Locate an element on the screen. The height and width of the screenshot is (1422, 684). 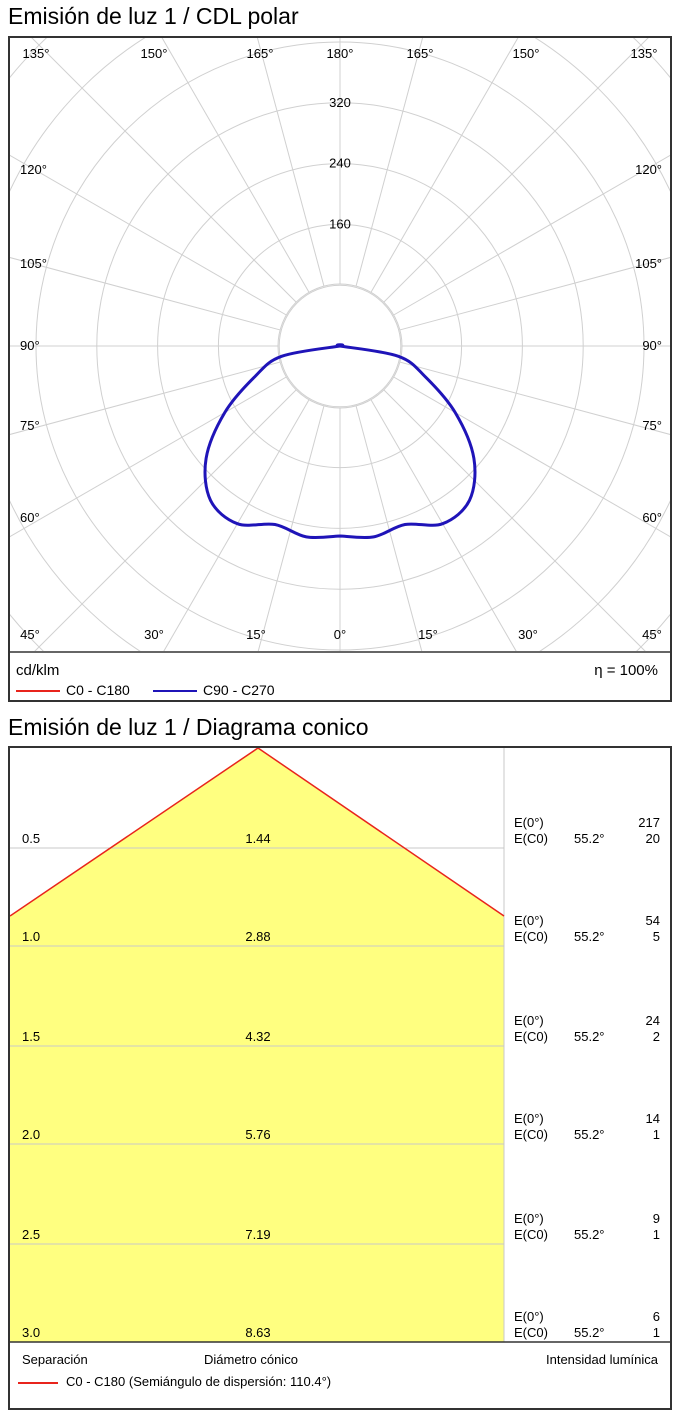
footer-separation: Separación is located at coordinates (55, 1359).